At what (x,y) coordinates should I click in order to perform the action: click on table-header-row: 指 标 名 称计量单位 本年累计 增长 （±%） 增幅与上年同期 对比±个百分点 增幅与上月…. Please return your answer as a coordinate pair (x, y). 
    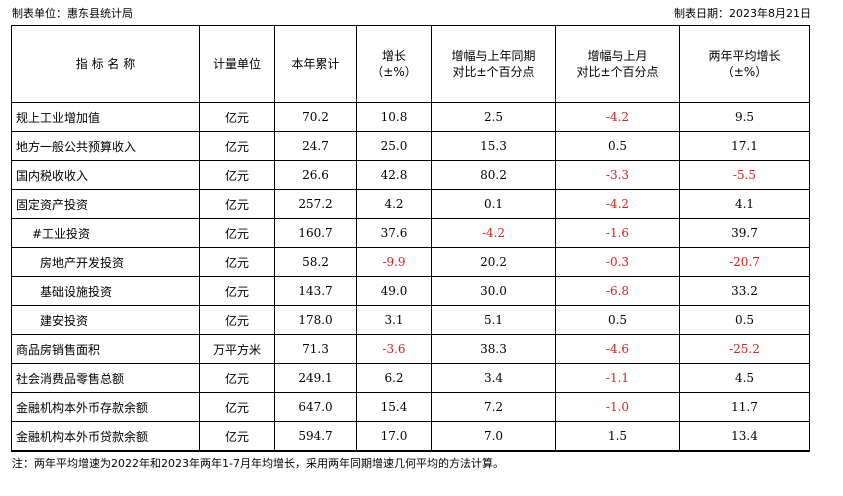
    Looking at the image, I should click on (410, 64).